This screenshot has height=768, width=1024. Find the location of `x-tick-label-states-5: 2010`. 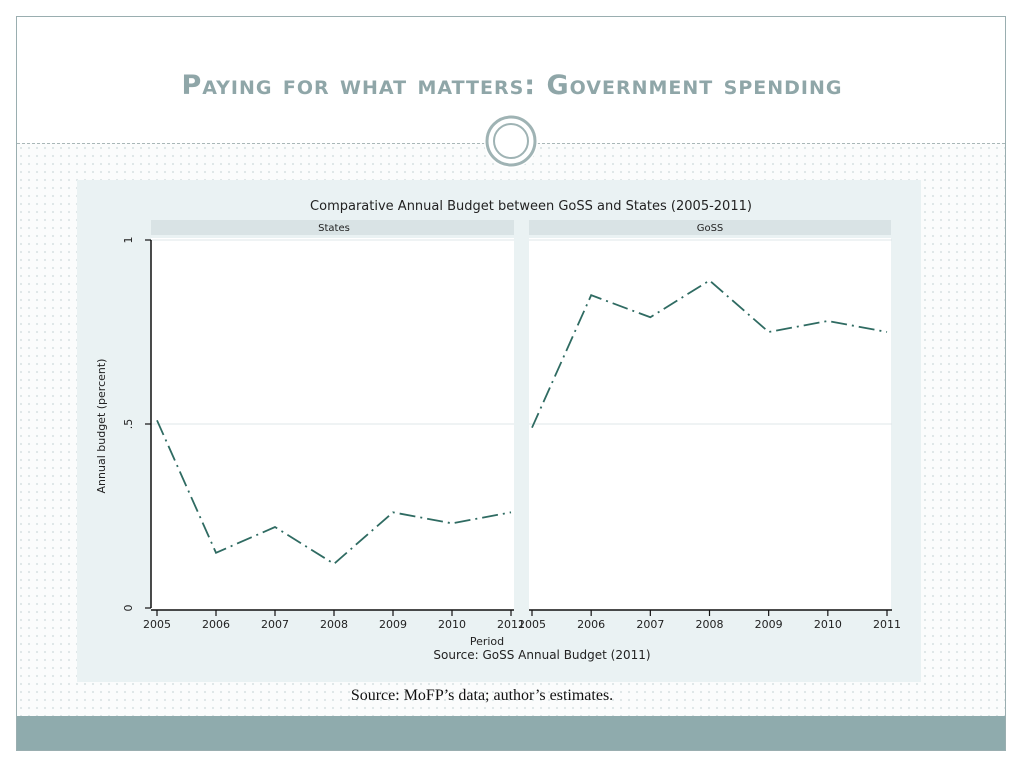

x-tick-label-states-5: 2010 is located at coordinates (452, 624).